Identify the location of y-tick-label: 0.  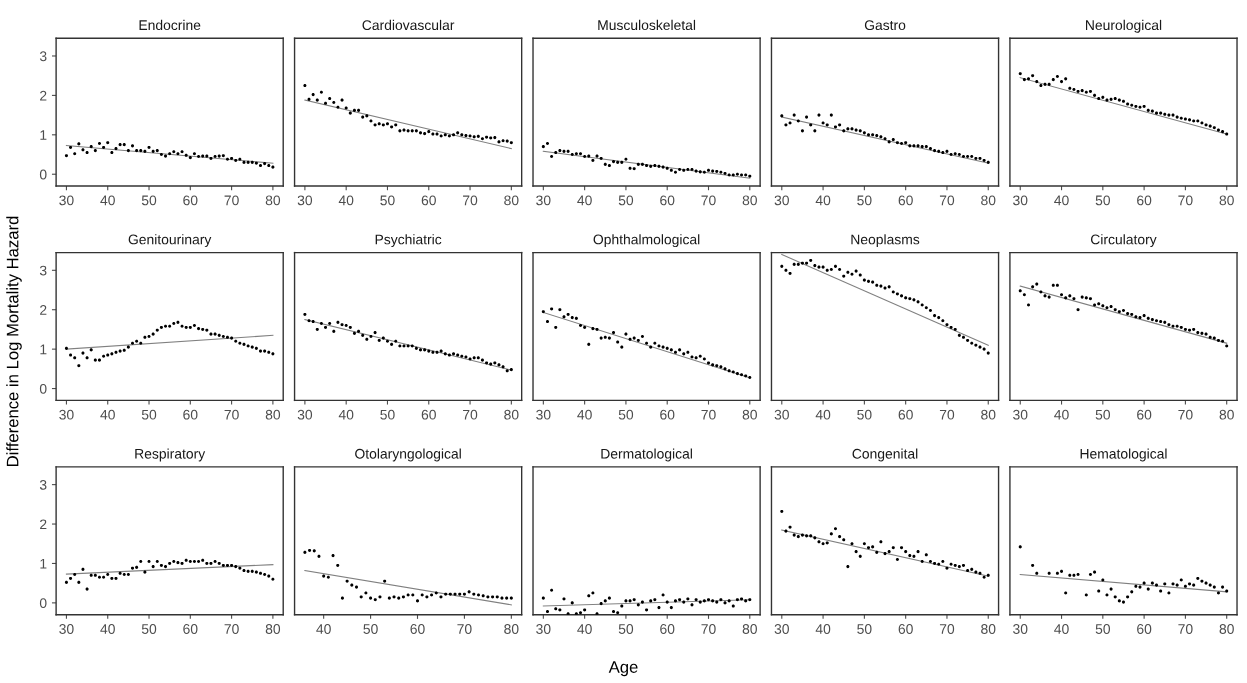
(43, 174).